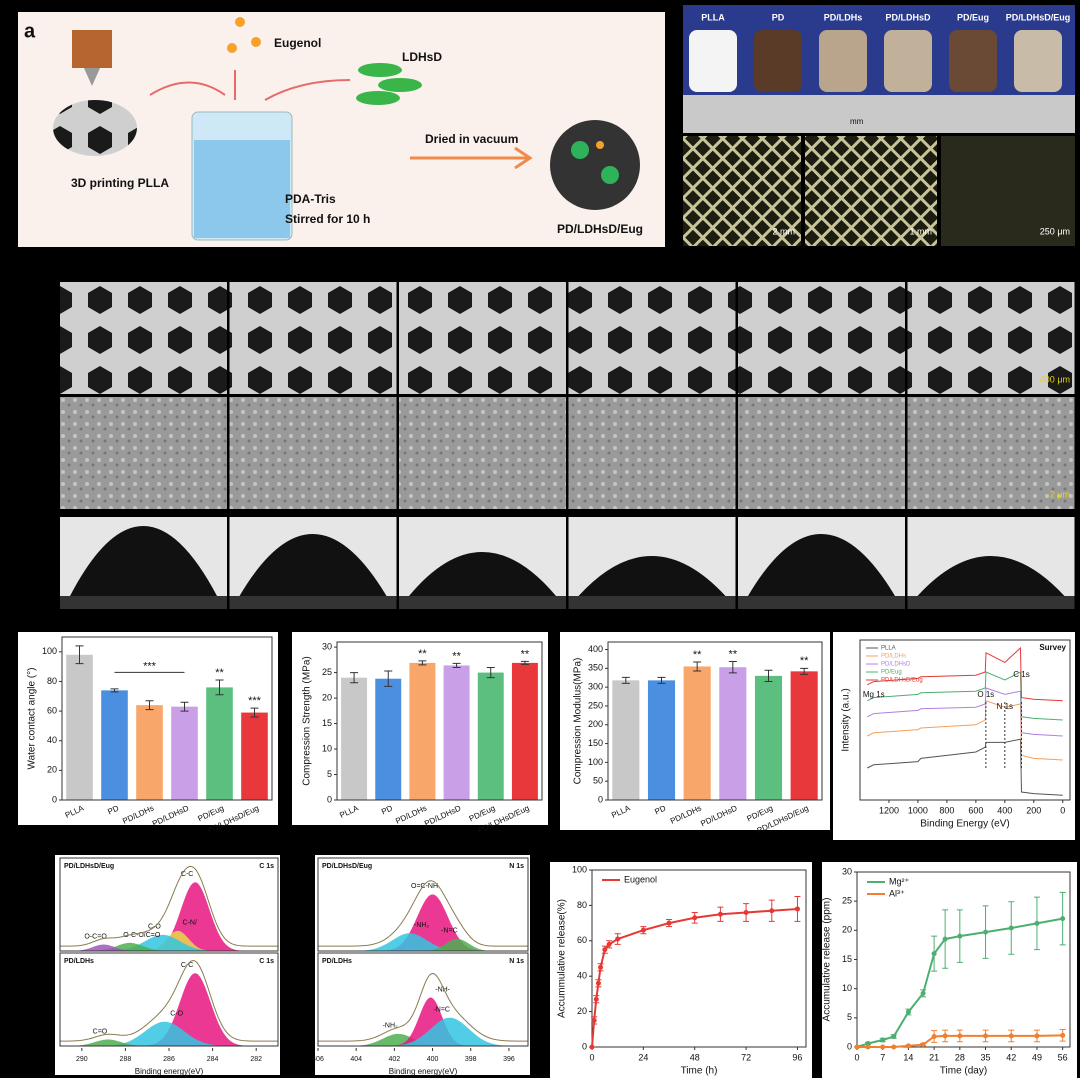 The width and height of the screenshot is (1080, 1078). I want to click on y-tick-label: 60, so click(52, 710).